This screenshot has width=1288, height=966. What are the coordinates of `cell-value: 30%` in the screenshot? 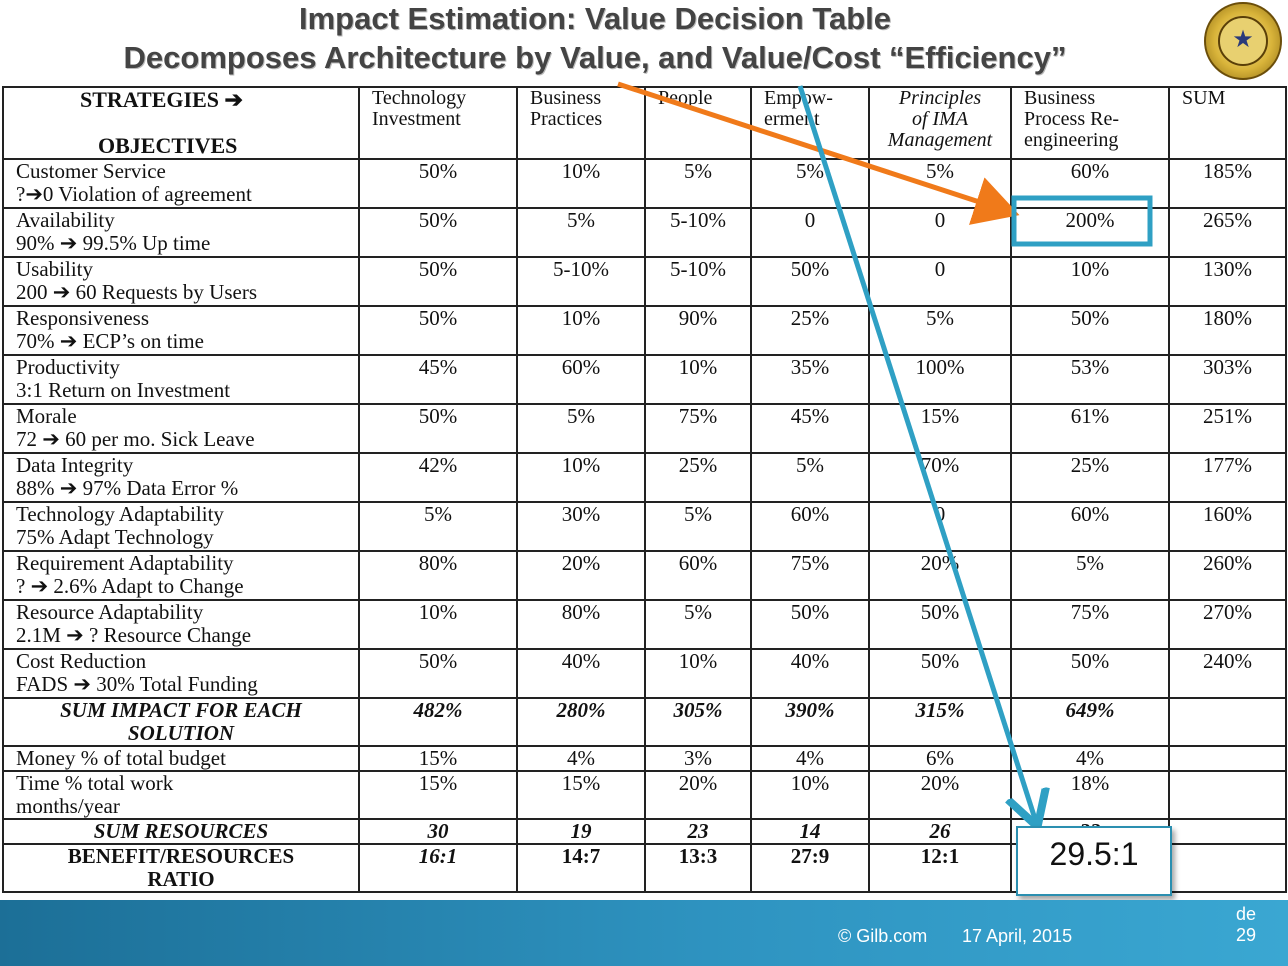 It's located at (581, 526).